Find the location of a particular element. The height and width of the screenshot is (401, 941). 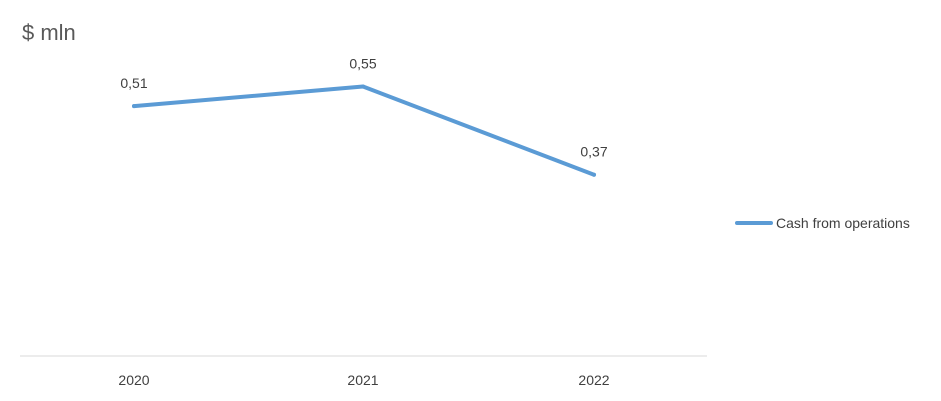

data-label: 0,55 is located at coordinates (362, 64).